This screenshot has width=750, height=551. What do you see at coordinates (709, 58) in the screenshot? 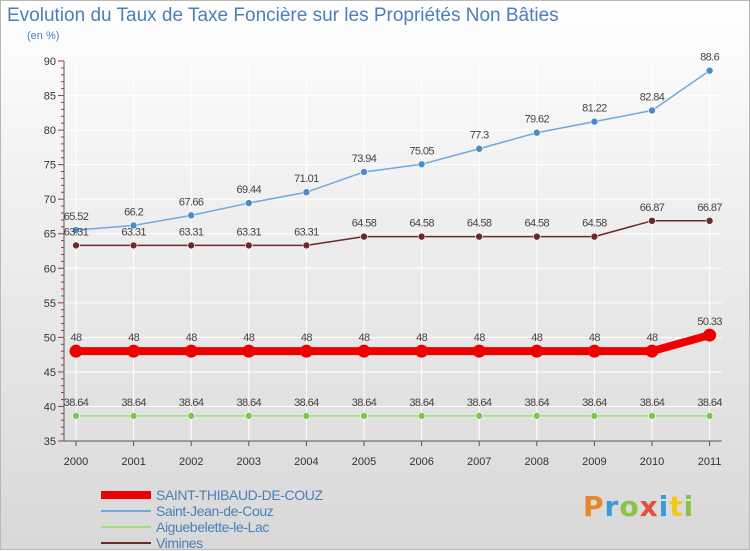
I see `data-label-saint-jean-de-couz: 88.6` at bounding box center [709, 58].